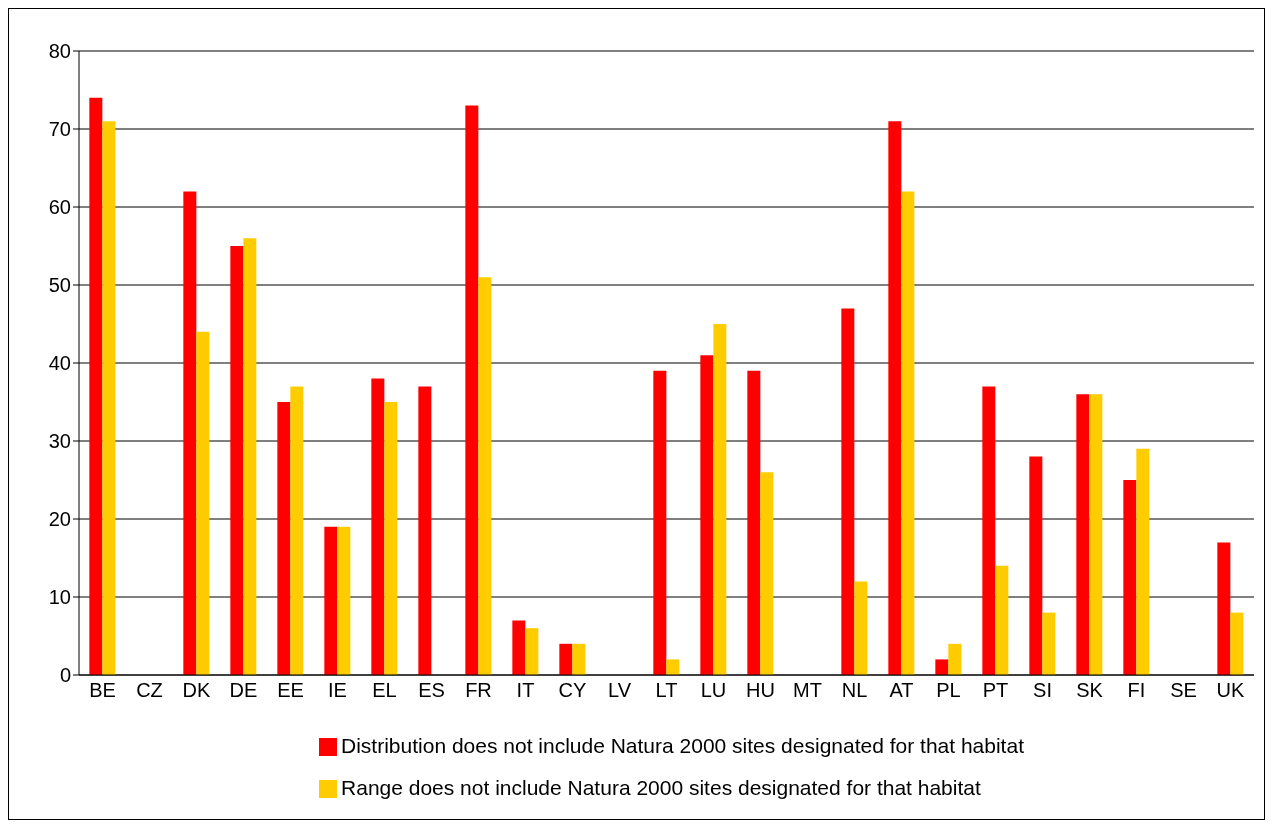 This screenshot has height=828, width=1273. What do you see at coordinates (59, 597) in the screenshot?
I see `y-tick-label: 10` at bounding box center [59, 597].